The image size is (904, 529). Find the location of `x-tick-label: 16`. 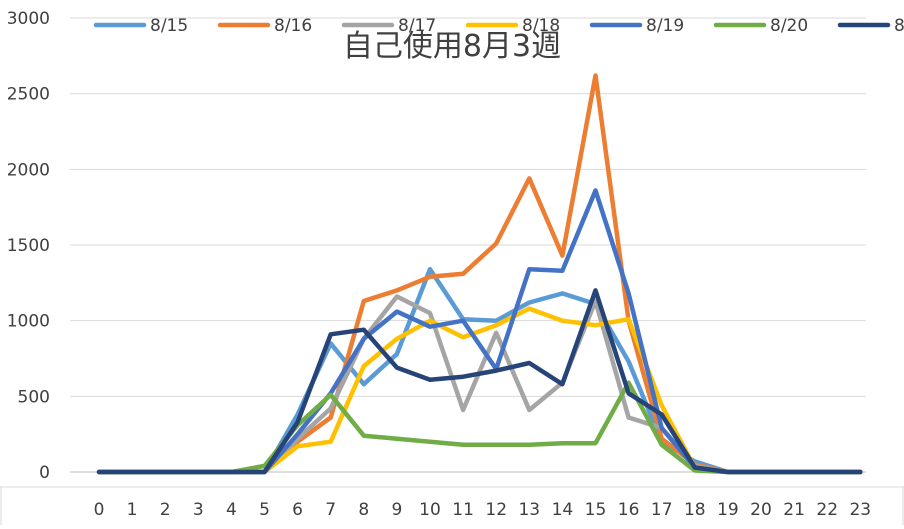

x-tick-label: 16 is located at coordinates (629, 510).